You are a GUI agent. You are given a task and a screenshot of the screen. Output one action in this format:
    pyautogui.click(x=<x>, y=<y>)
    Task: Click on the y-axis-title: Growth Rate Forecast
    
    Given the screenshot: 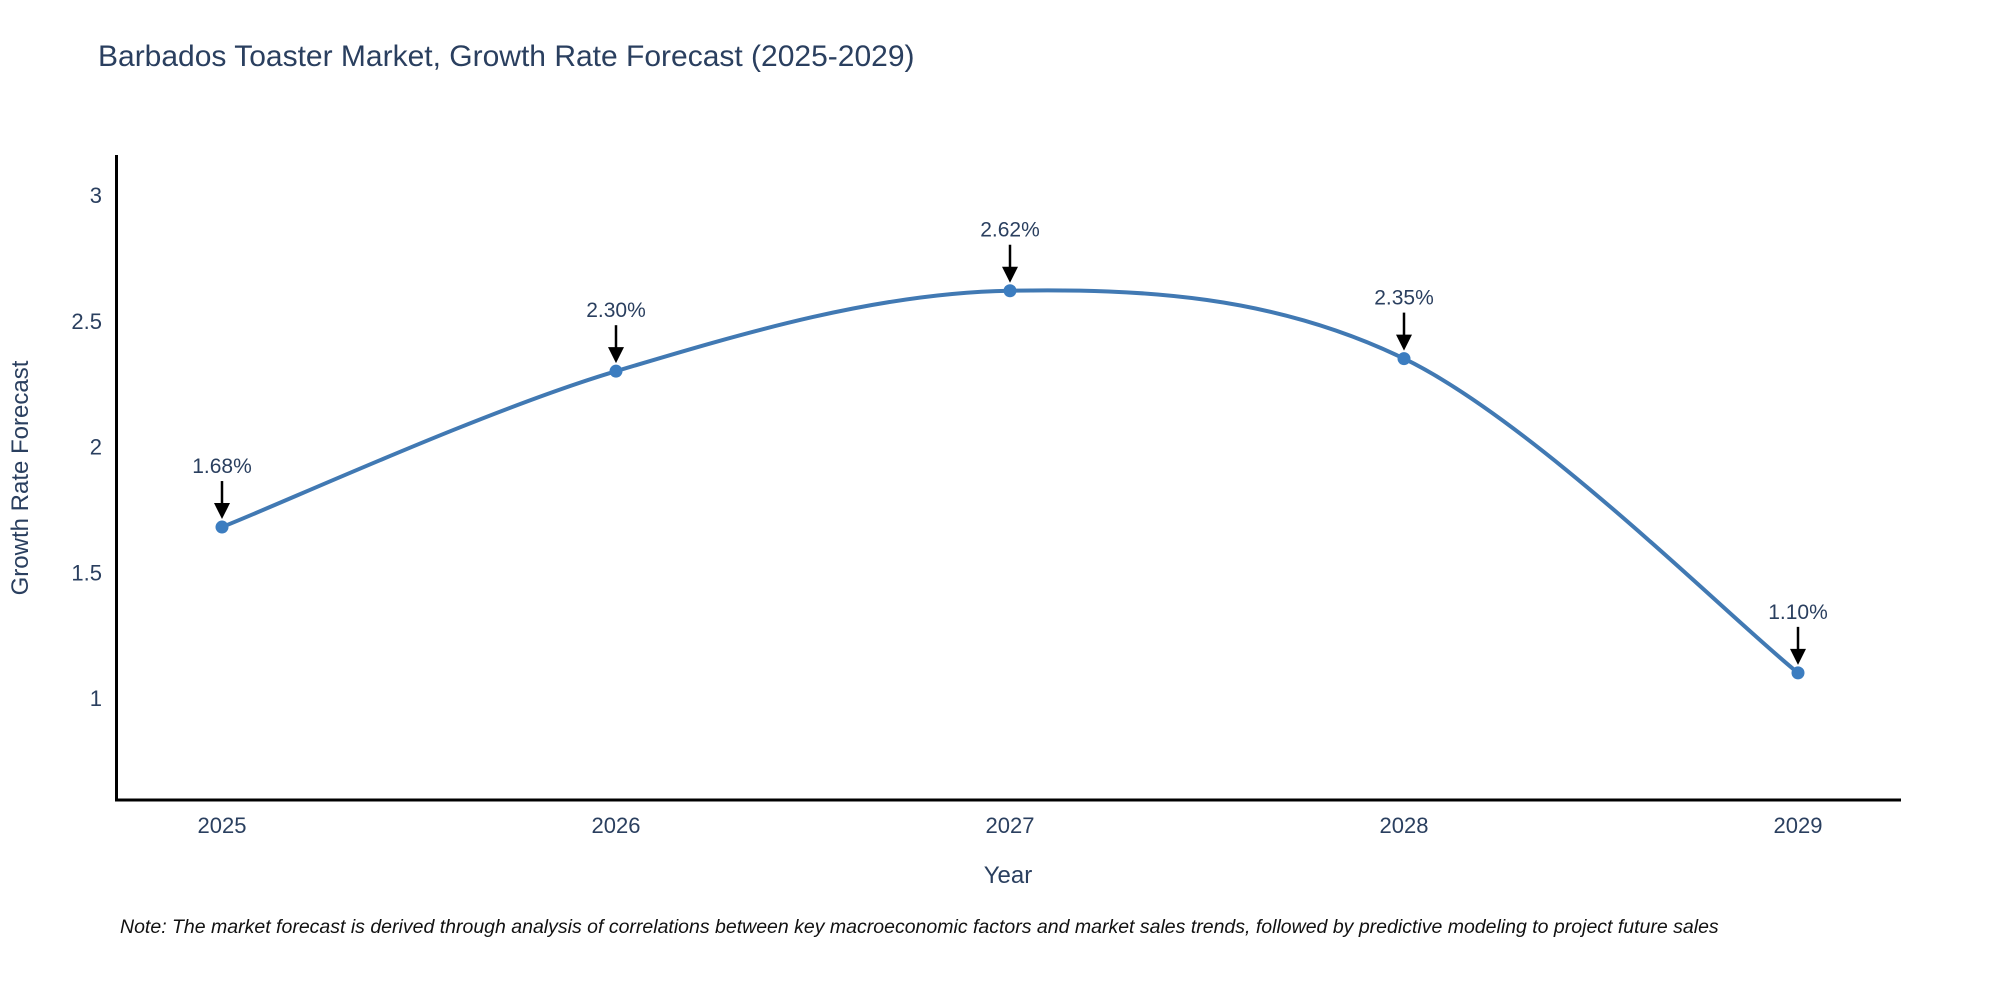 What is the action you would take?
    pyautogui.click(x=20, y=477)
    